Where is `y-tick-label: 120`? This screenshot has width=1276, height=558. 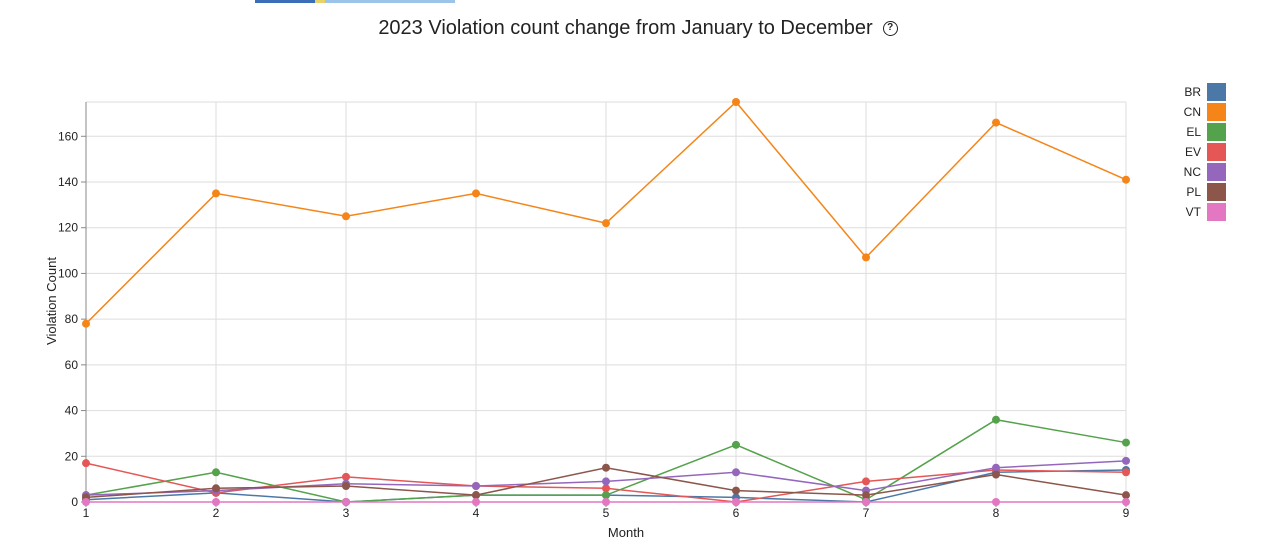
y-tick-label: 120 is located at coordinates (68, 228).